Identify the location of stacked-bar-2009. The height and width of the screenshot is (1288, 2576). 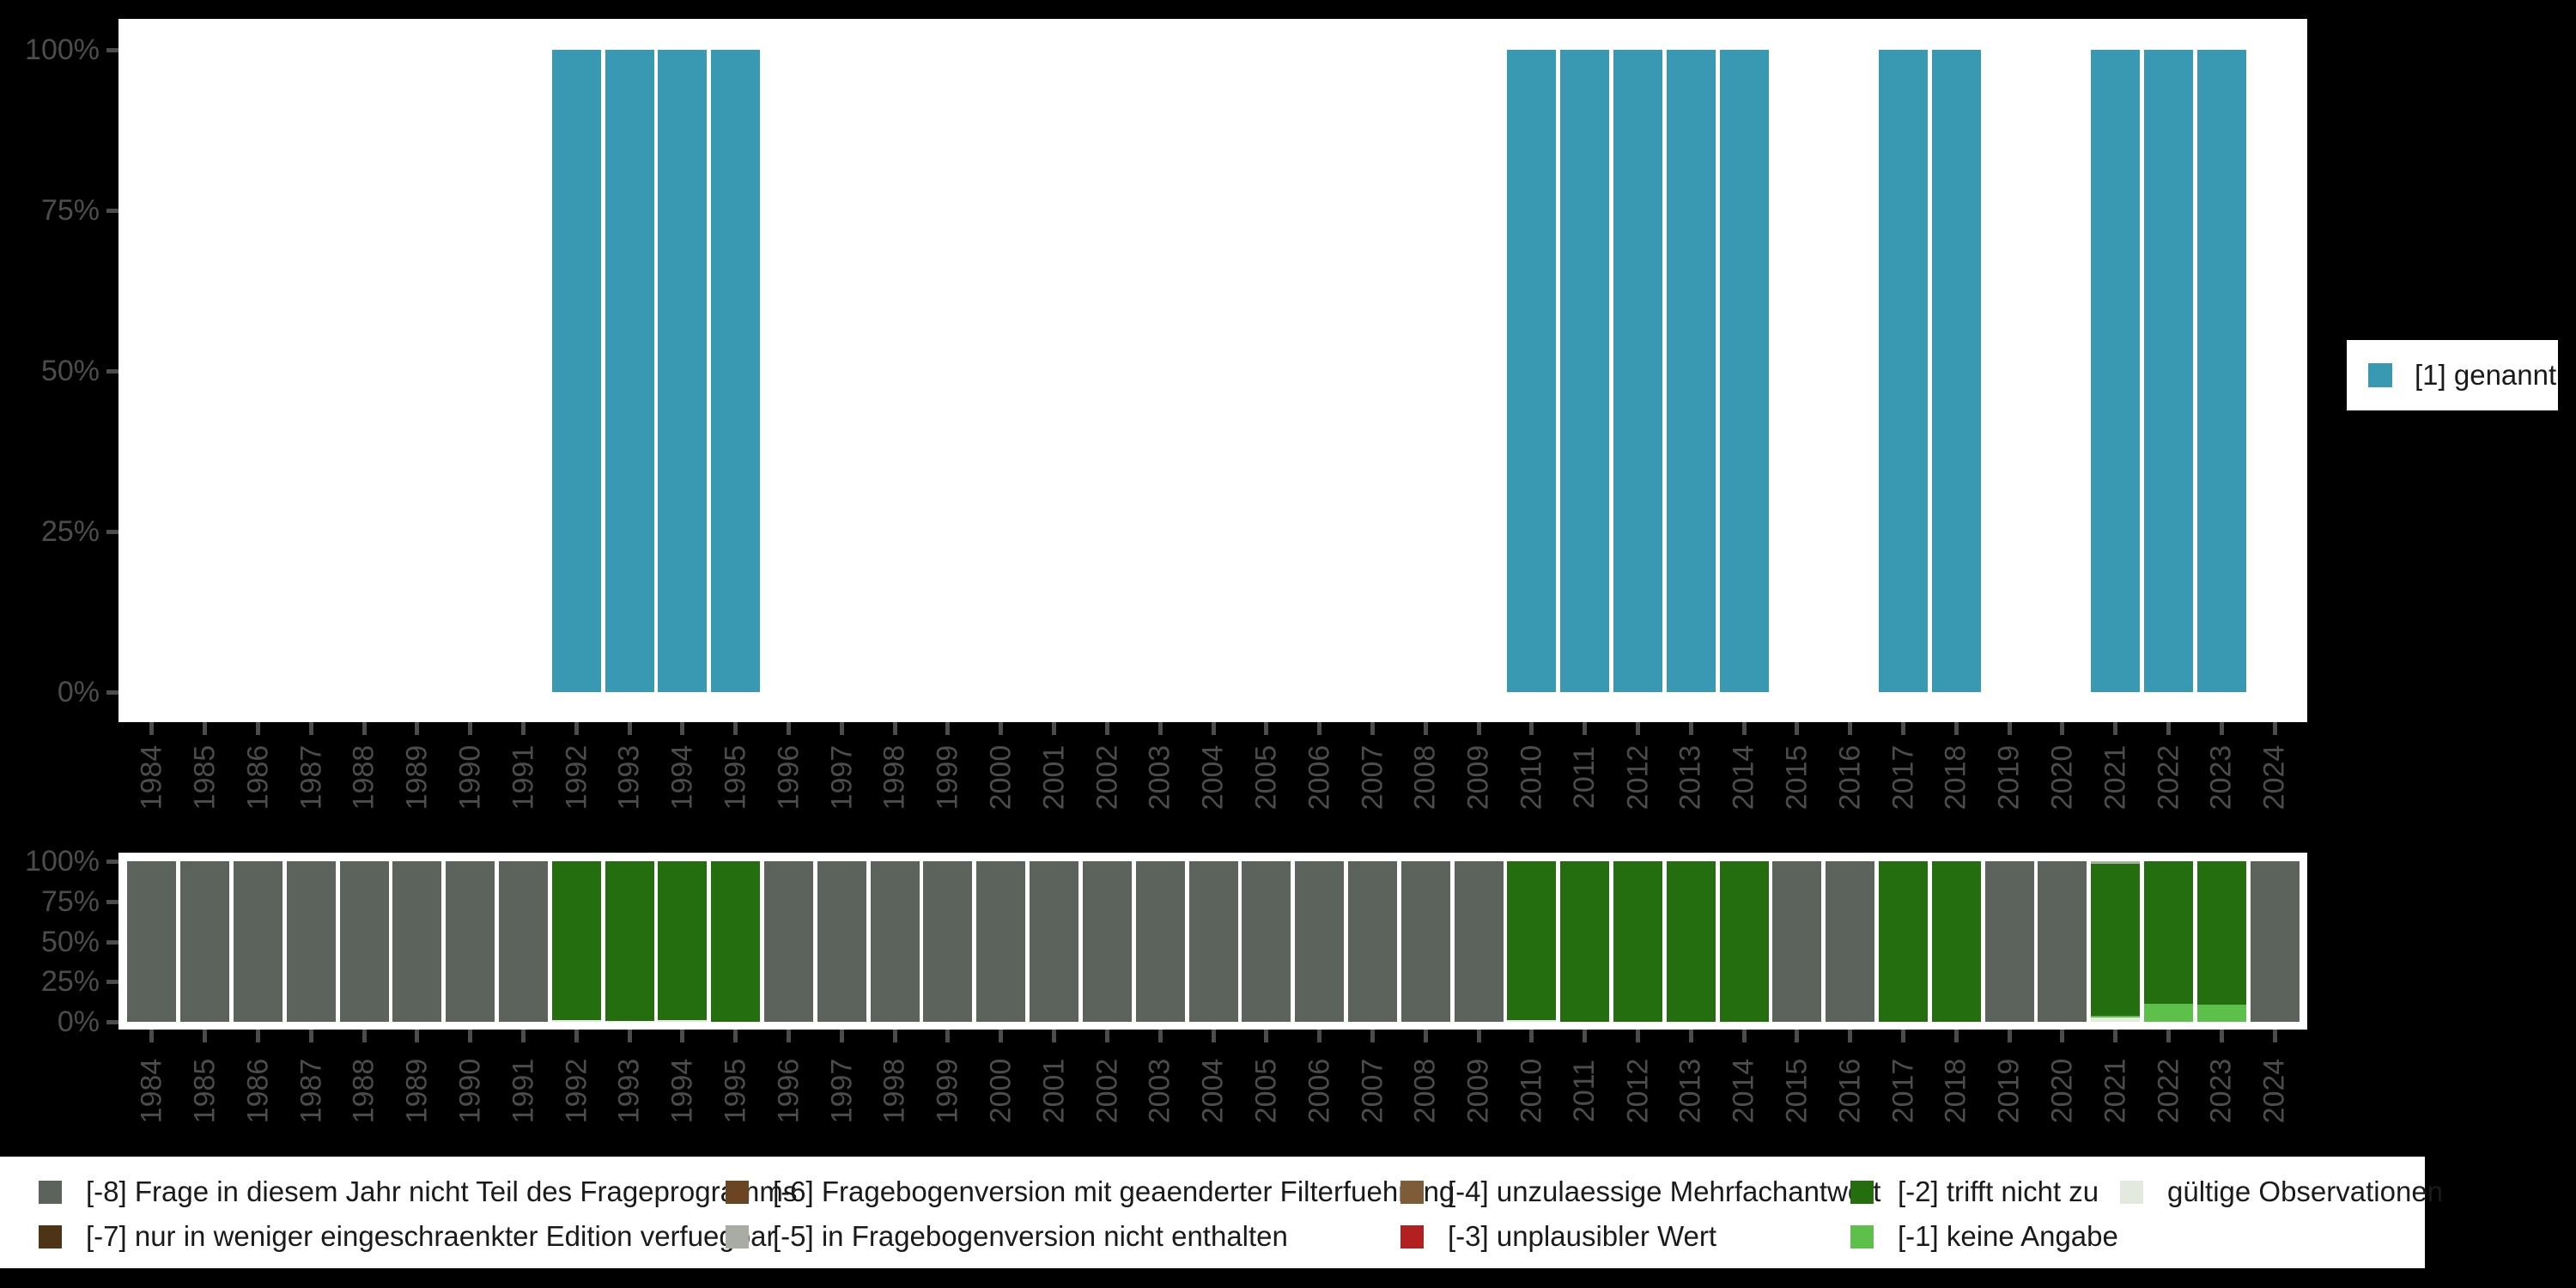
(1479, 941).